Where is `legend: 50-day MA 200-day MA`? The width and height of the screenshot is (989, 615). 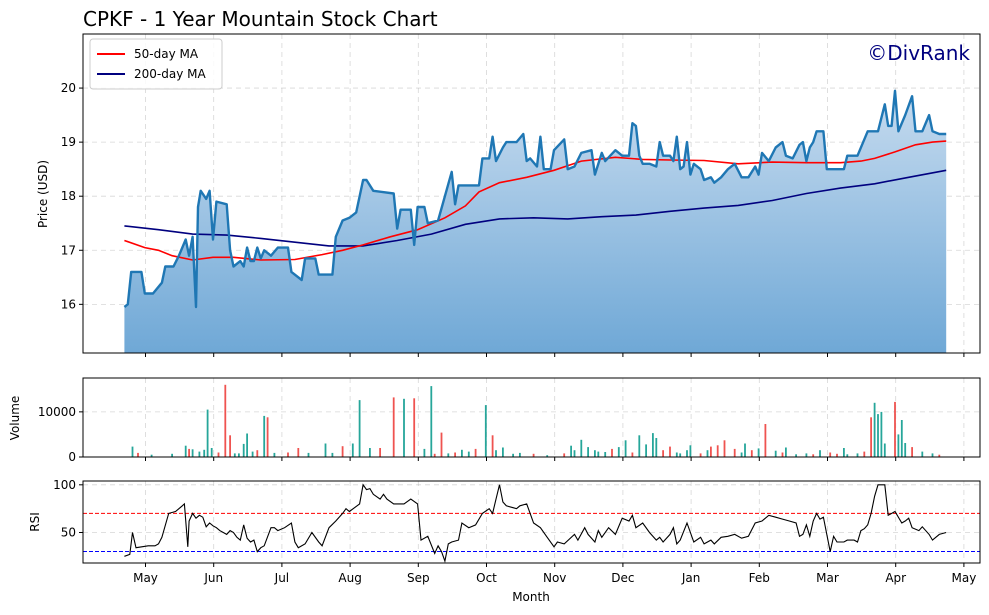 legend: 50-day MA 200-day MA is located at coordinates (156, 64).